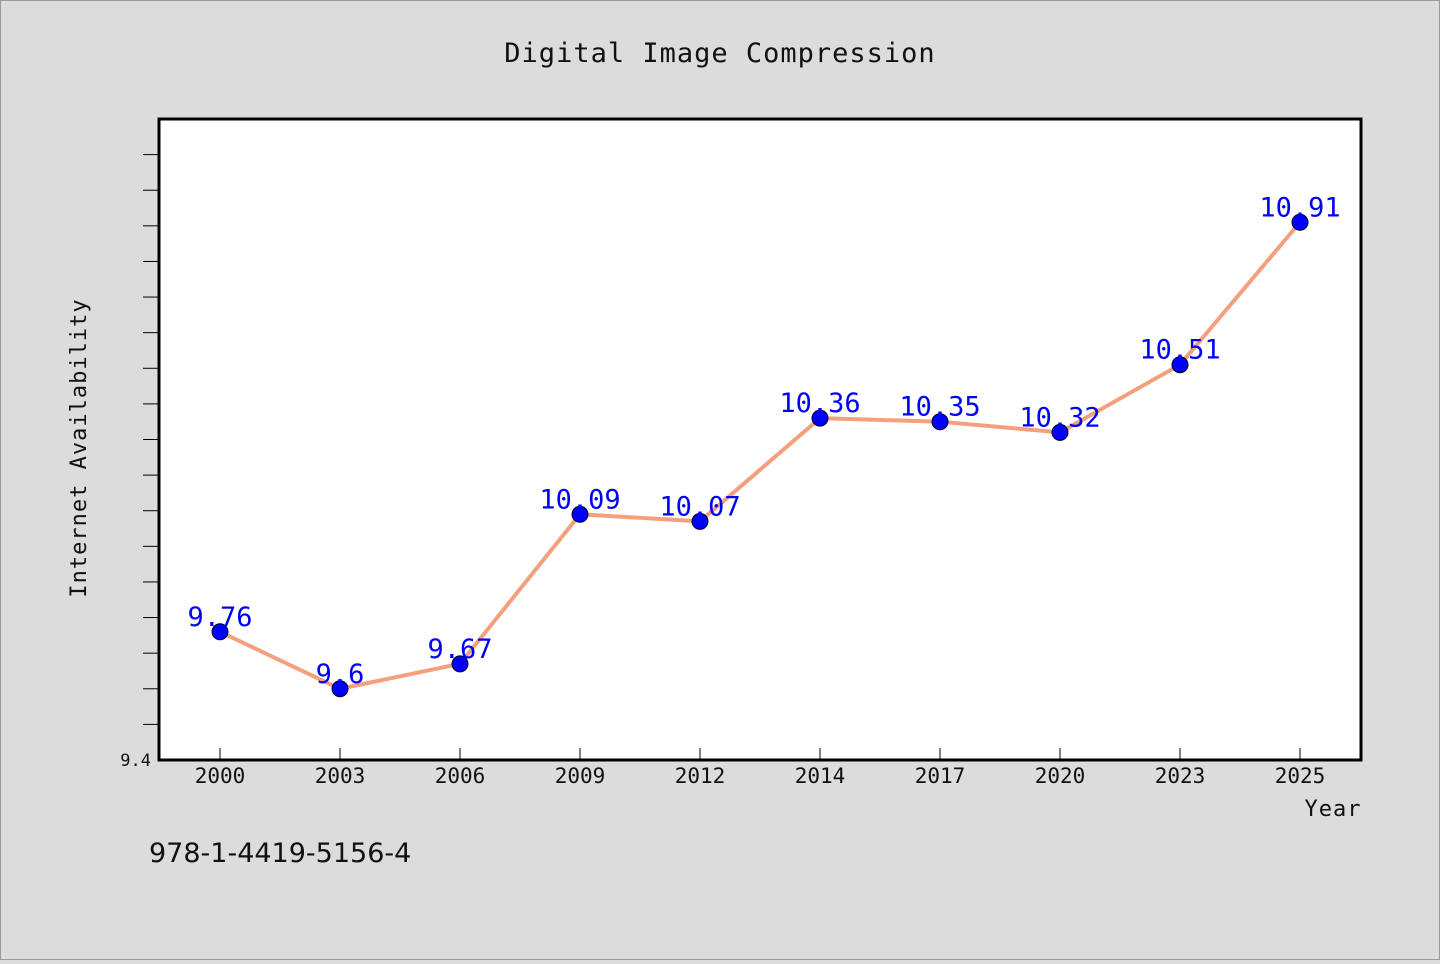 This screenshot has width=1440, height=964. What do you see at coordinates (459, 649) in the screenshot?
I see `data-label: 9.67` at bounding box center [459, 649].